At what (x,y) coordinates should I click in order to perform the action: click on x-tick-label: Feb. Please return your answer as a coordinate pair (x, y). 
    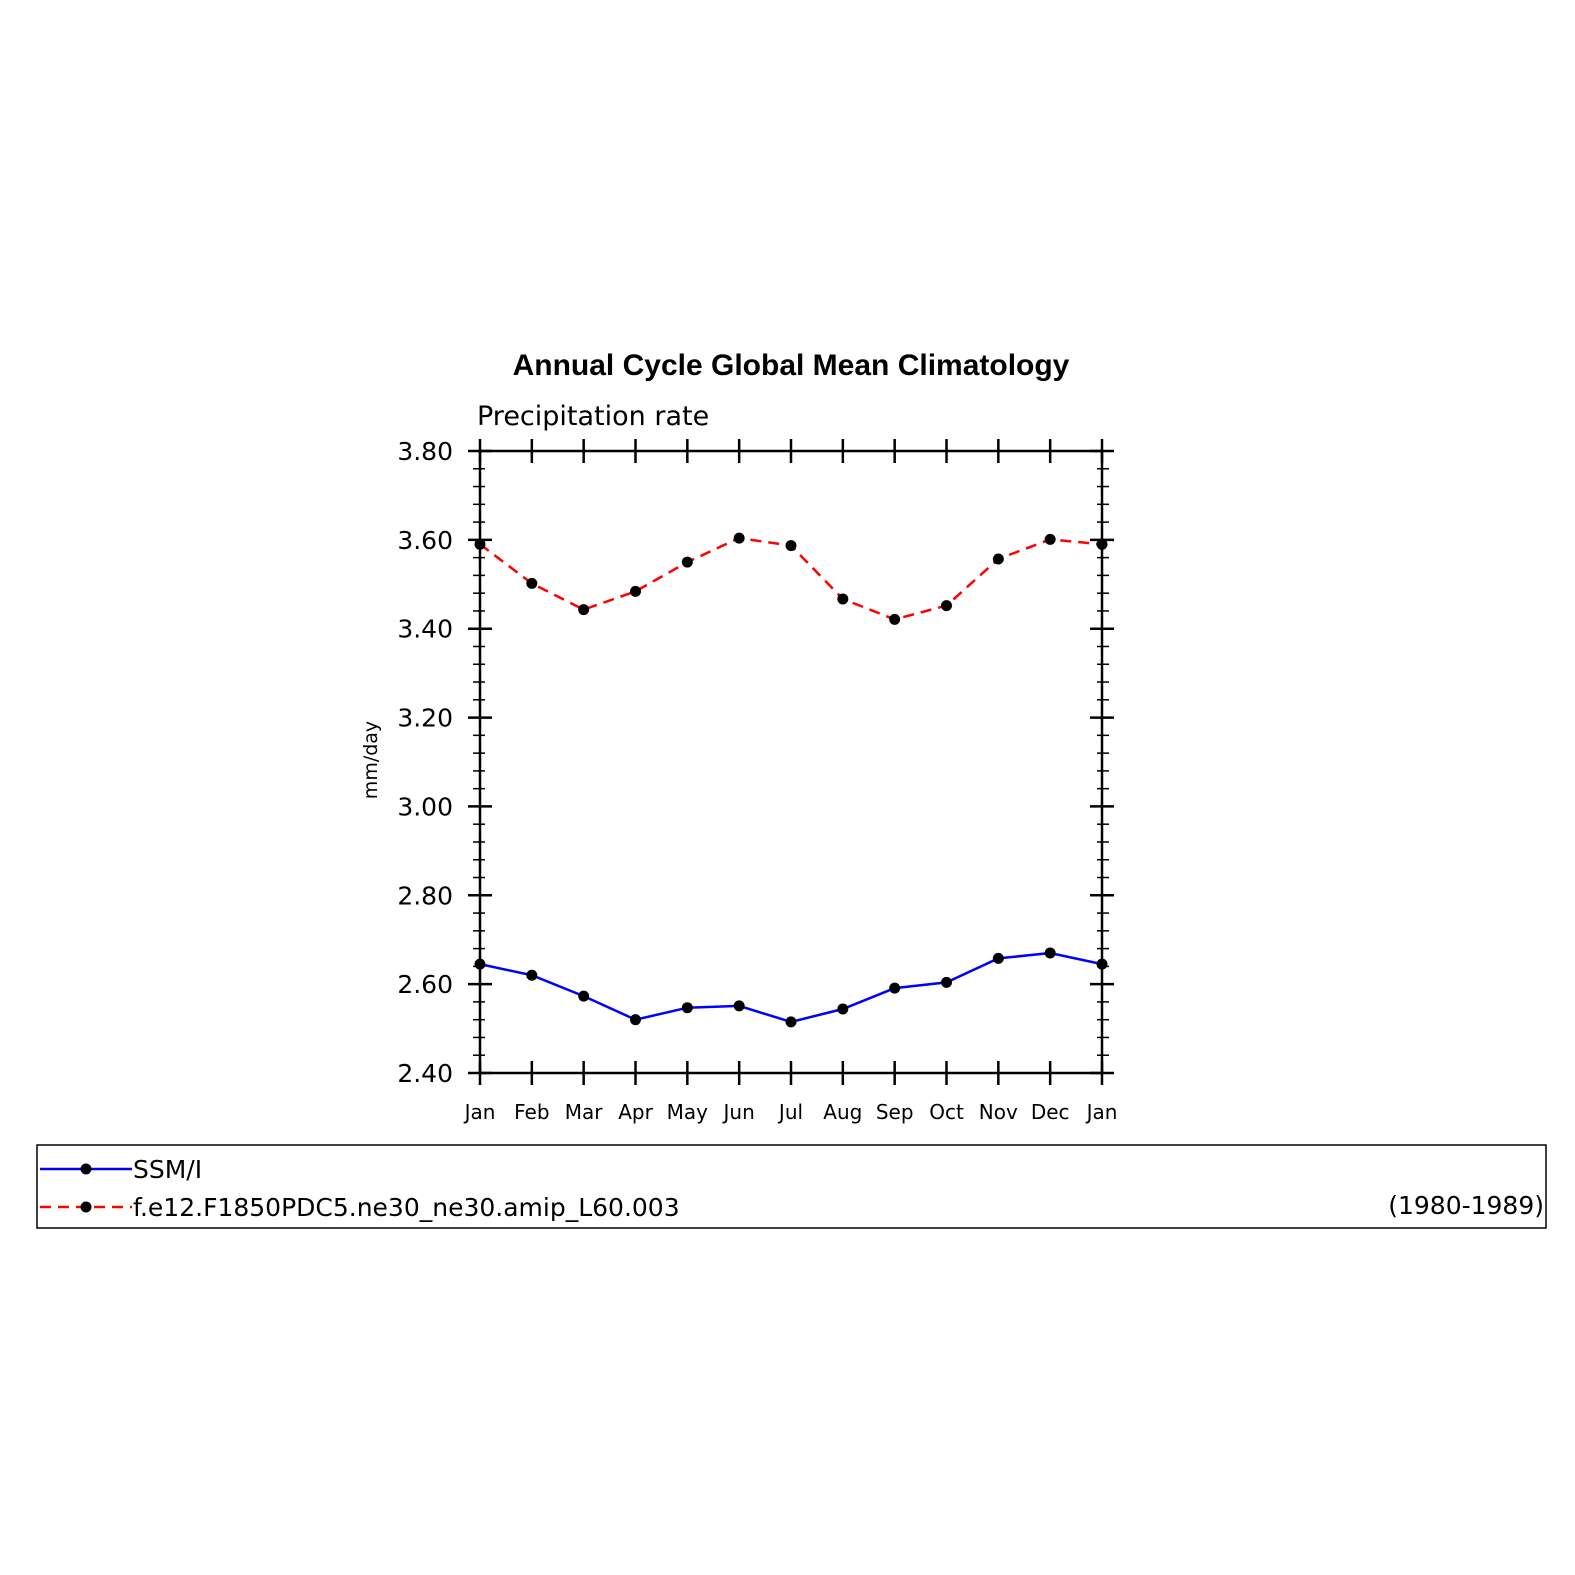
    Looking at the image, I should click on (531, 1112).